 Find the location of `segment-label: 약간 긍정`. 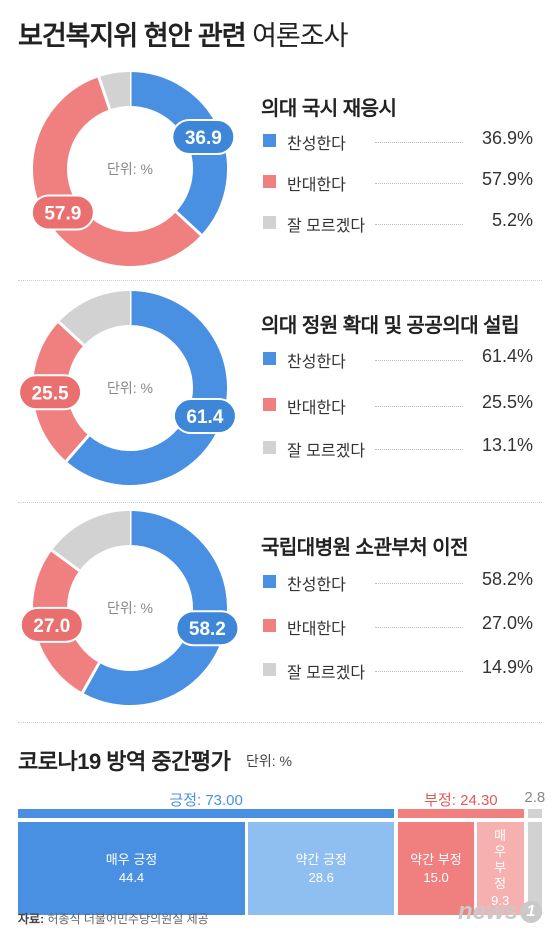

segment-label: 약간 긍정 is located at coordinates (321, 859).